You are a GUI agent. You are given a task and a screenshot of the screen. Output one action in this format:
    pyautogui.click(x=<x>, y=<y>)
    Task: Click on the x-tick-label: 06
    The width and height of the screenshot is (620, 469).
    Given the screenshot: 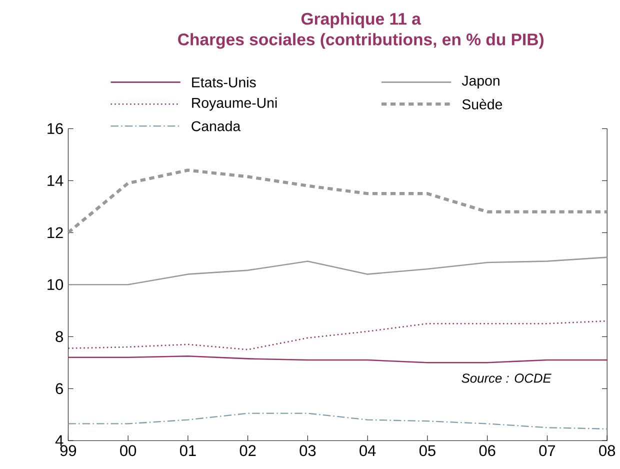 What is the action you would take?
    pyautogui.click(x=487, y=450)
    